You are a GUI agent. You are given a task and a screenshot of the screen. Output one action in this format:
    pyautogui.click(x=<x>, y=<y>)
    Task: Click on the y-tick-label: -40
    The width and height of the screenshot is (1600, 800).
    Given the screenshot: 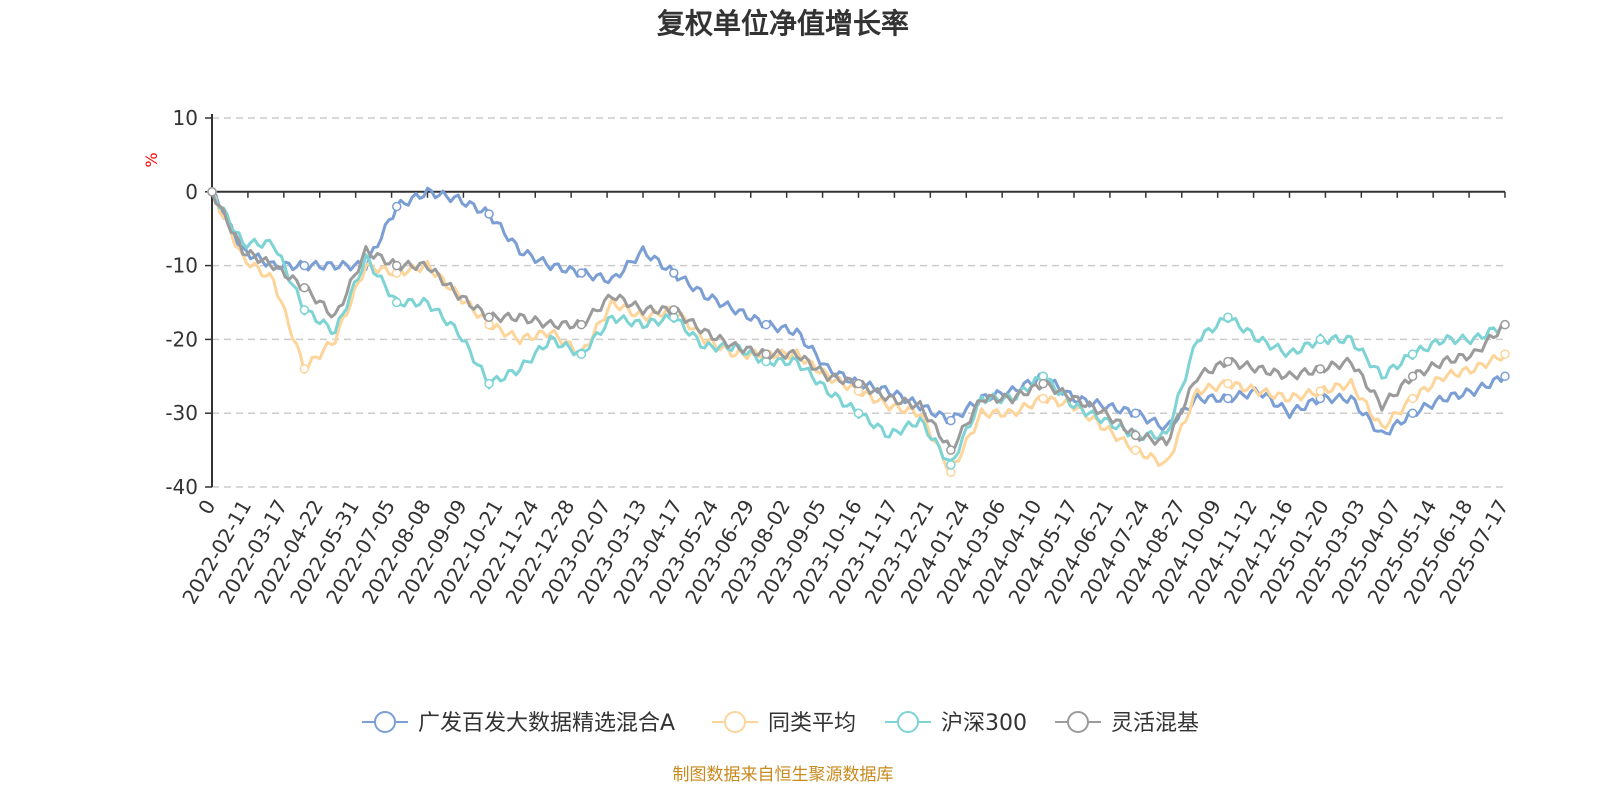 What is the action you would take?
    pyautogui.click(x=181, y=487)
    